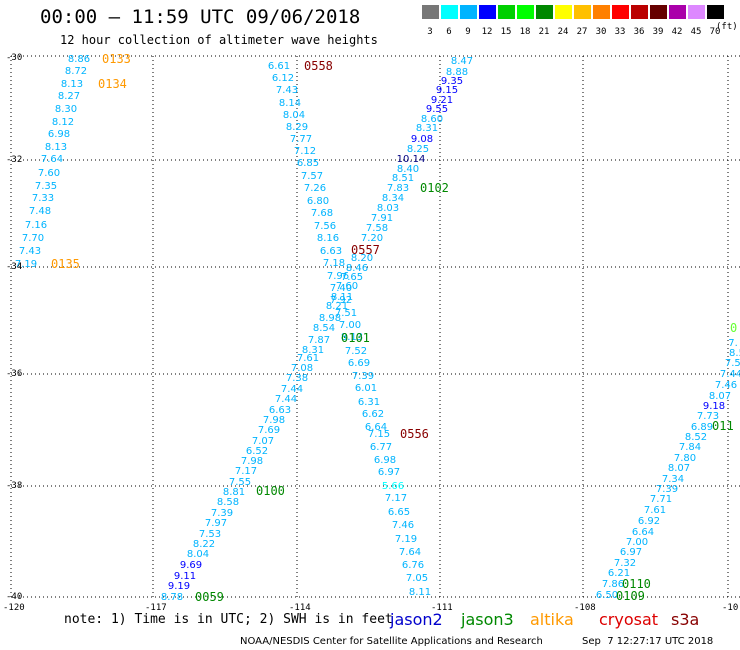  Describe the element at coordinates (322, 213) in the screenshot. I see `wave-height-value: 7.68` at that location.